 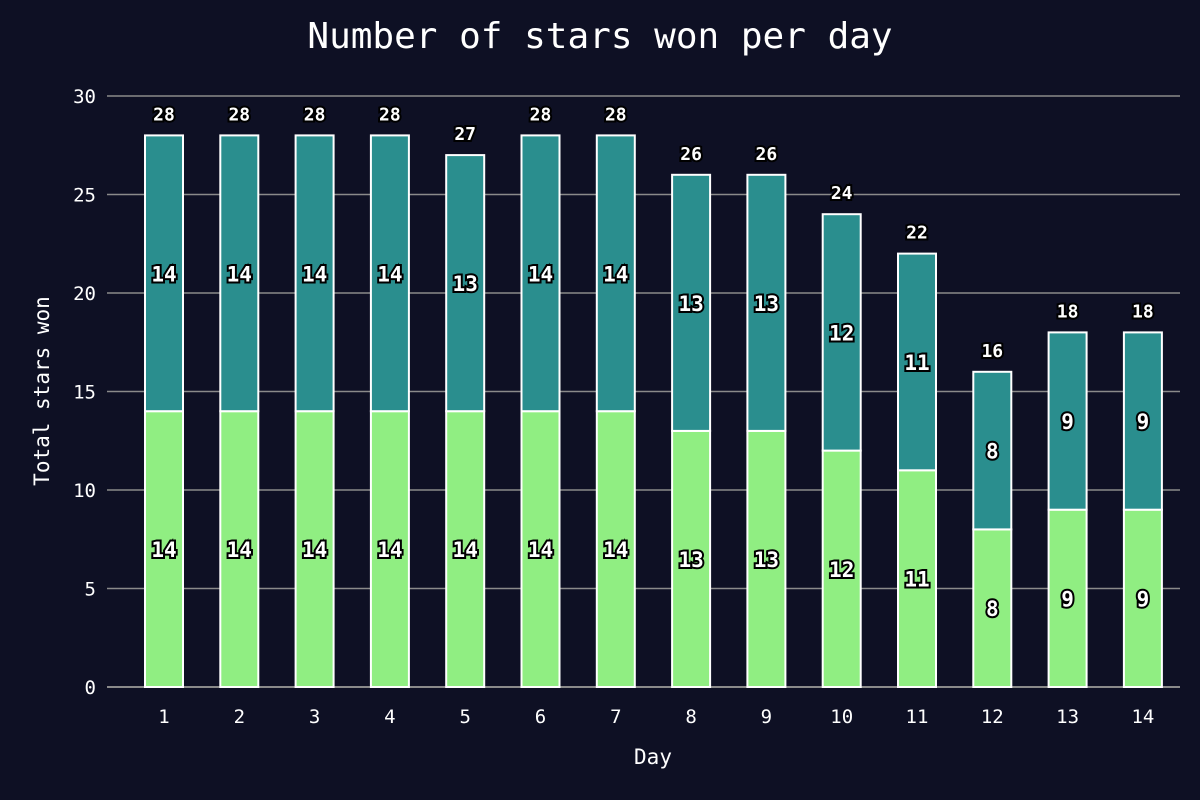 I want to click on y-axis-label: Total stars won, so click(x=42, y=391).